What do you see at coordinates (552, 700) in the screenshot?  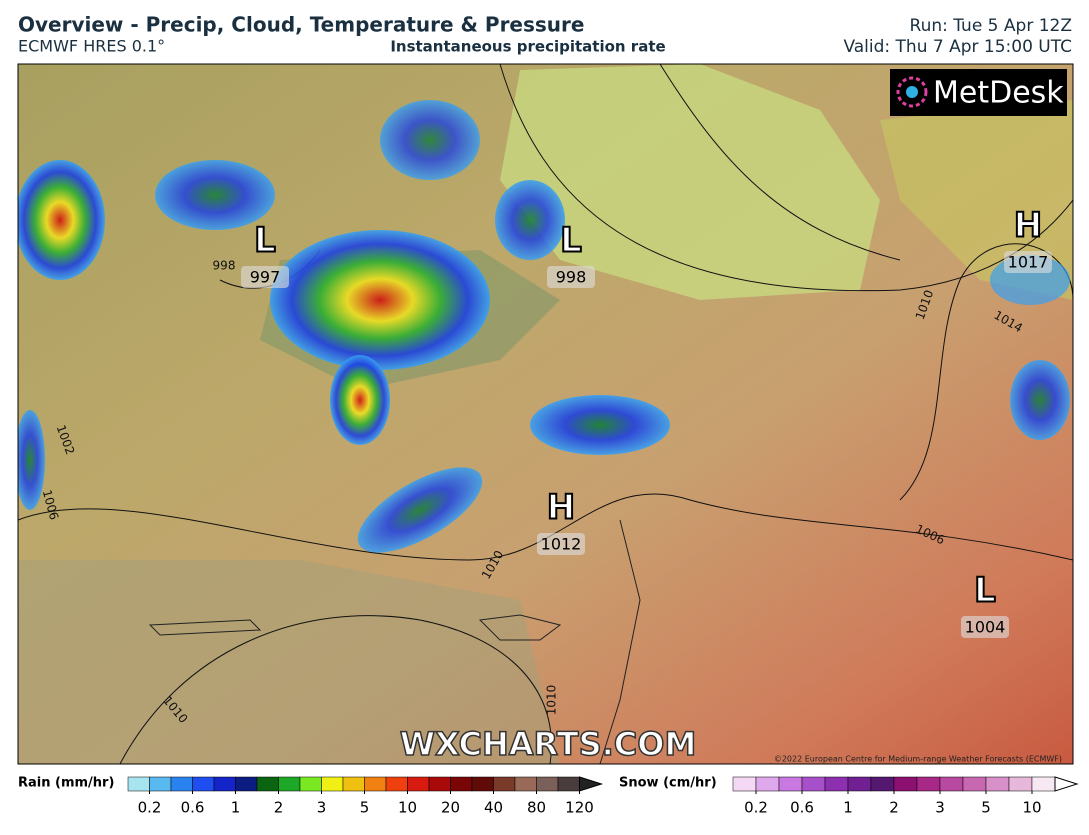 I see `isobar-label: 1010` at bounding box center [552, 700].